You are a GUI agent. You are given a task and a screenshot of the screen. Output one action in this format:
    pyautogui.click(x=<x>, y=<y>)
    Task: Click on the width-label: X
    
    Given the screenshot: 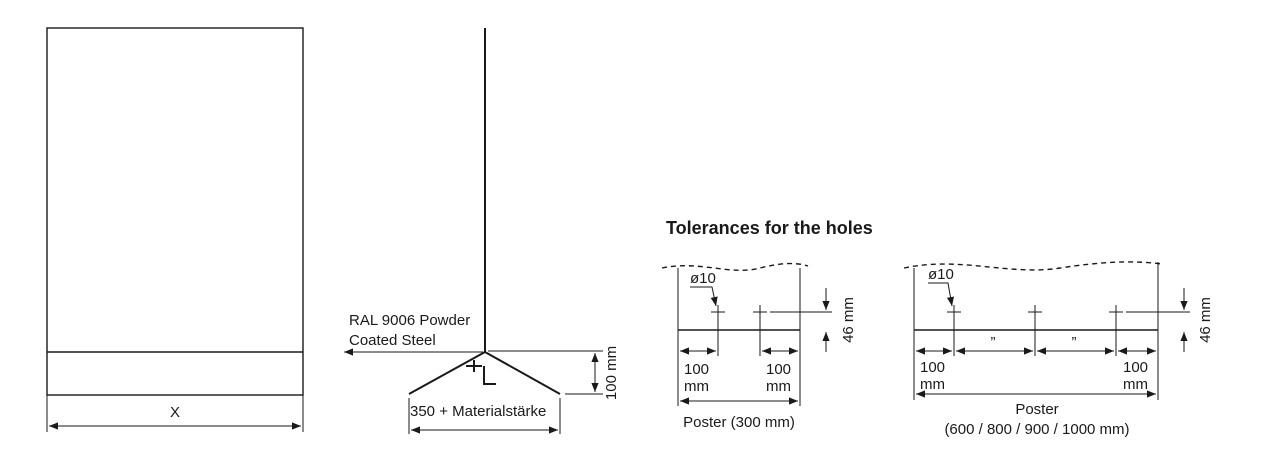 What is the action you would take?
    pyautogui.click(x=175, y=412)
    